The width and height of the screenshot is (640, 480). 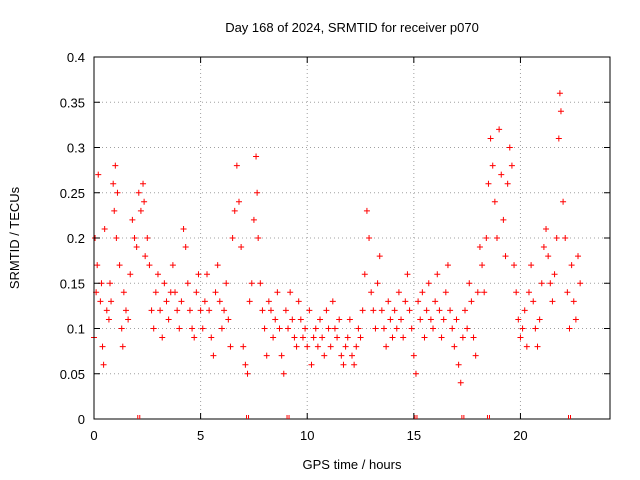 I want to click on y-axis-label: SRMTID / TECUs, so click(x=14, y=237).